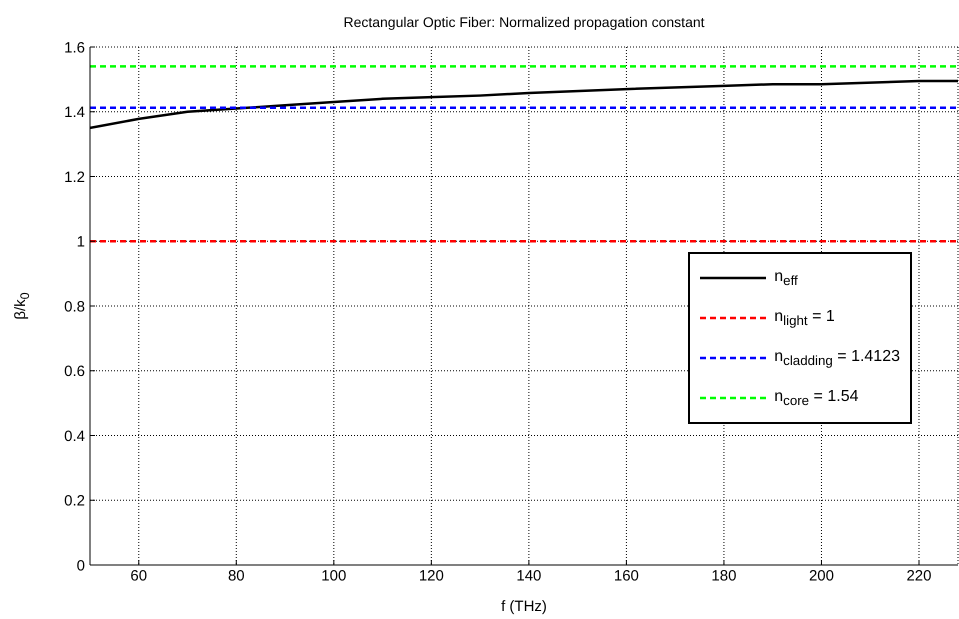 This screenshot has width=959, height=619. I want to click on y-tick-label: 1, so click(80, 242).